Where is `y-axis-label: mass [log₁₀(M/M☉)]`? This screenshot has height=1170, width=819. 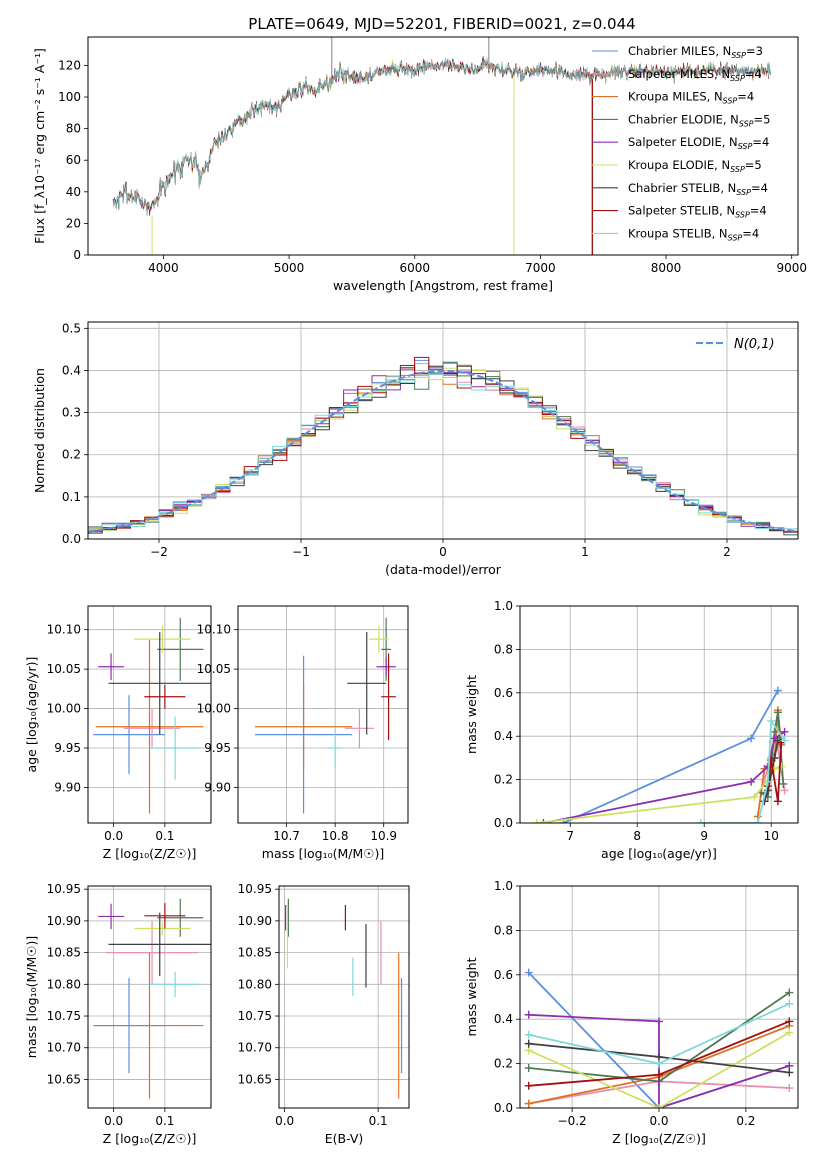
y-axis-label: mass [log₁₀(M/M☉)] is located at coordinates (31, 997).